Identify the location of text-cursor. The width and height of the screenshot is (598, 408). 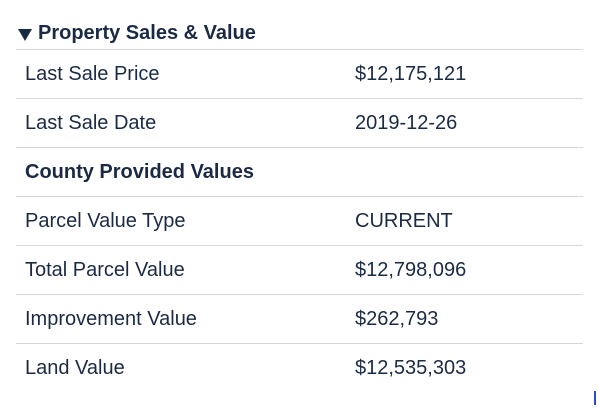
(595, 398).